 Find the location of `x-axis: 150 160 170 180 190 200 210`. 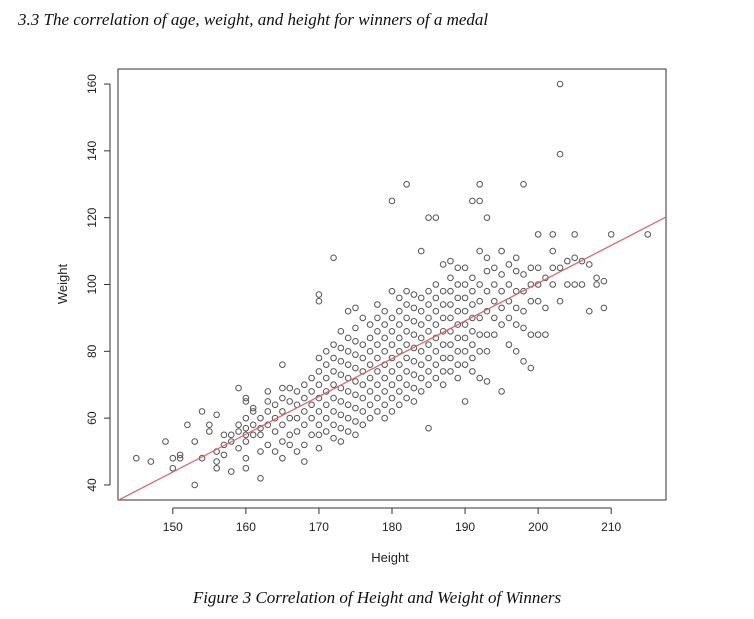

x-axis: 150 160 170 180 190 200 210 is located at coordinates (392, 520).